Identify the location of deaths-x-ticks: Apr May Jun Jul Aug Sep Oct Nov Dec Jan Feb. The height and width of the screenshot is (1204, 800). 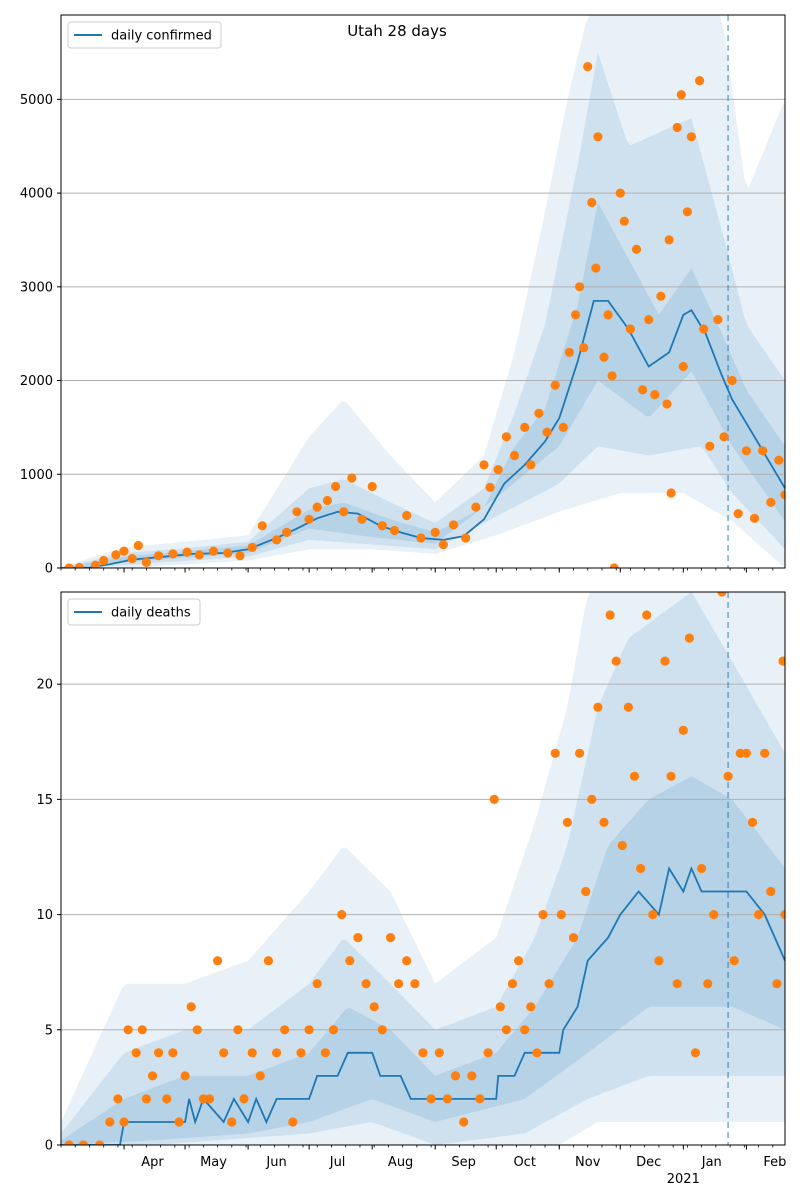
(423, 1157).